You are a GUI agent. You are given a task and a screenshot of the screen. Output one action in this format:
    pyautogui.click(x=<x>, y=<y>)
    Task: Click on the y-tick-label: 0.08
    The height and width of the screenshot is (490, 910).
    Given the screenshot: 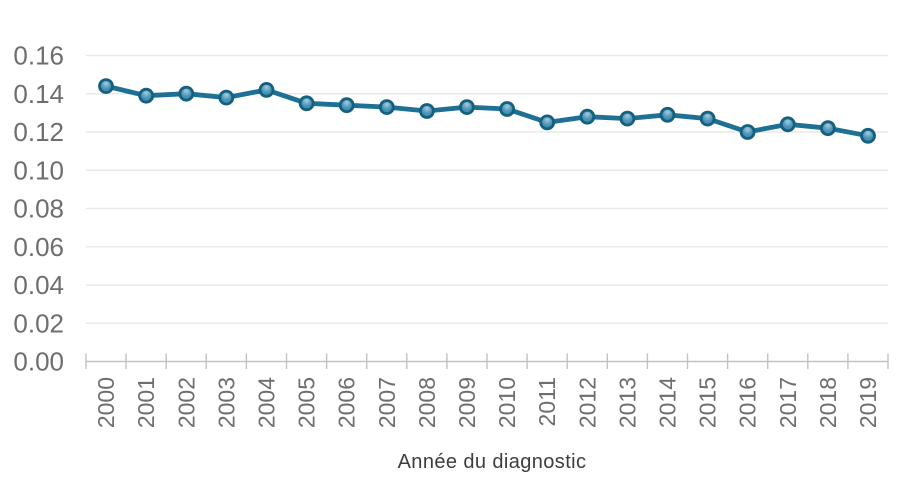 What is the action you would take?
    pyautogui.click(x=38, y=209)
    